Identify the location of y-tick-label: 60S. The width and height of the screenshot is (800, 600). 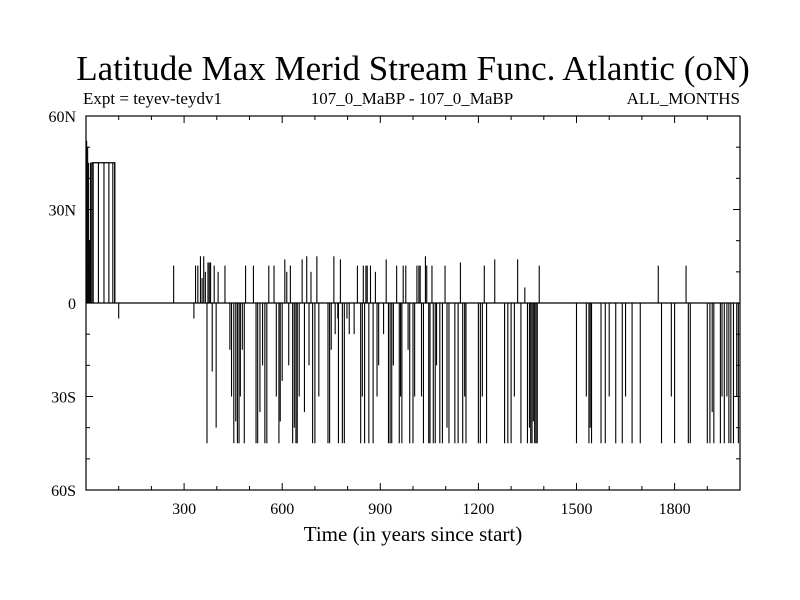
(63, 491).